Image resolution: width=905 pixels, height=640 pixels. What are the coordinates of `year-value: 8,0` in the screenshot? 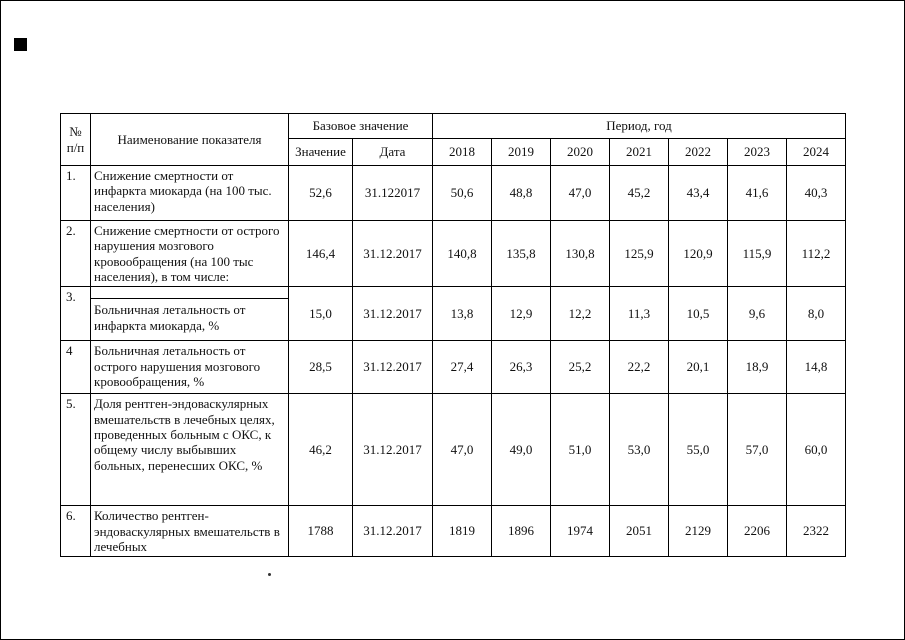 It's located at (816, 314).